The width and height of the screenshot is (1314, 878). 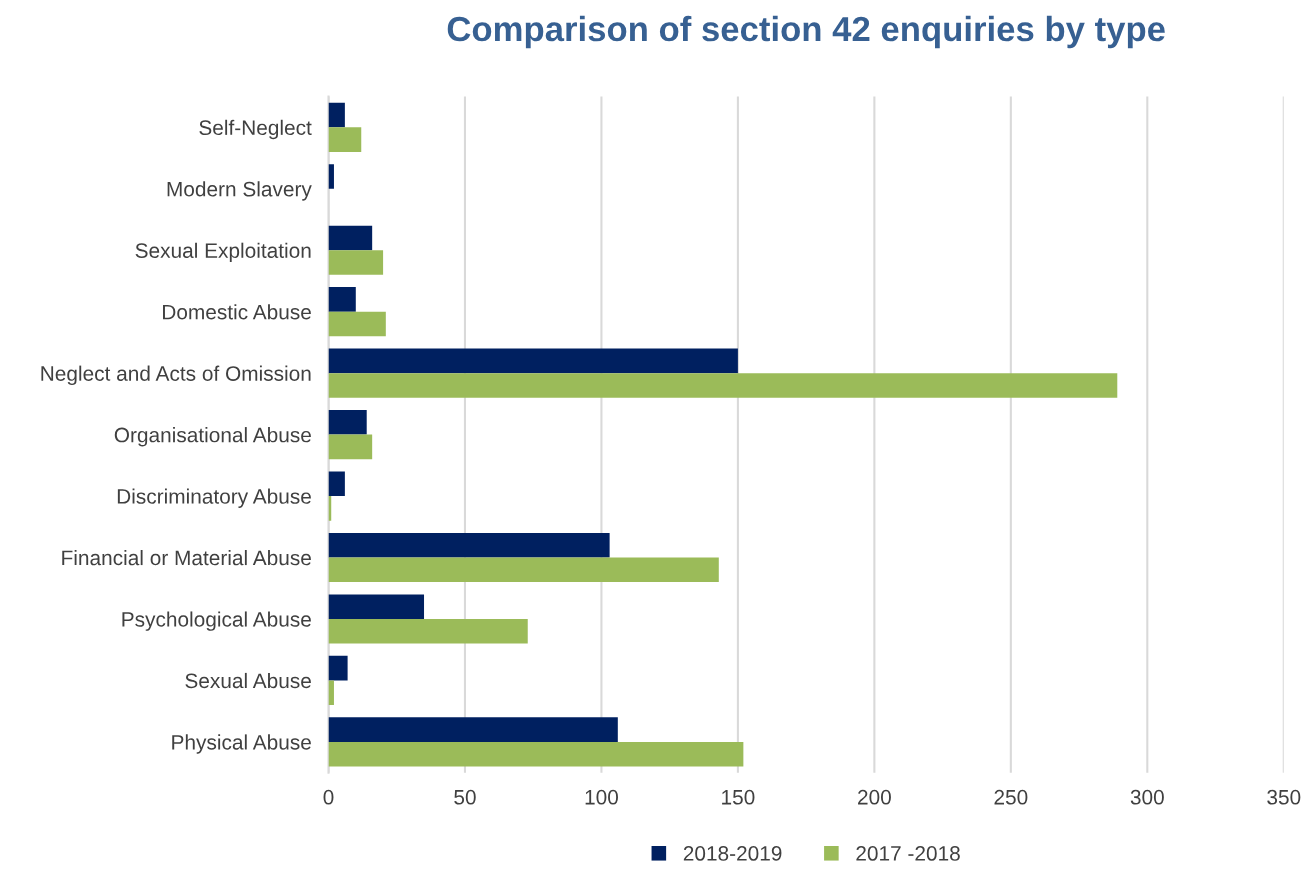 What do you see at coordinates (186, 557) in the screenshot?
I see `y-tick-label: Financial or Material Abuse` at bounding box center [186, 557].